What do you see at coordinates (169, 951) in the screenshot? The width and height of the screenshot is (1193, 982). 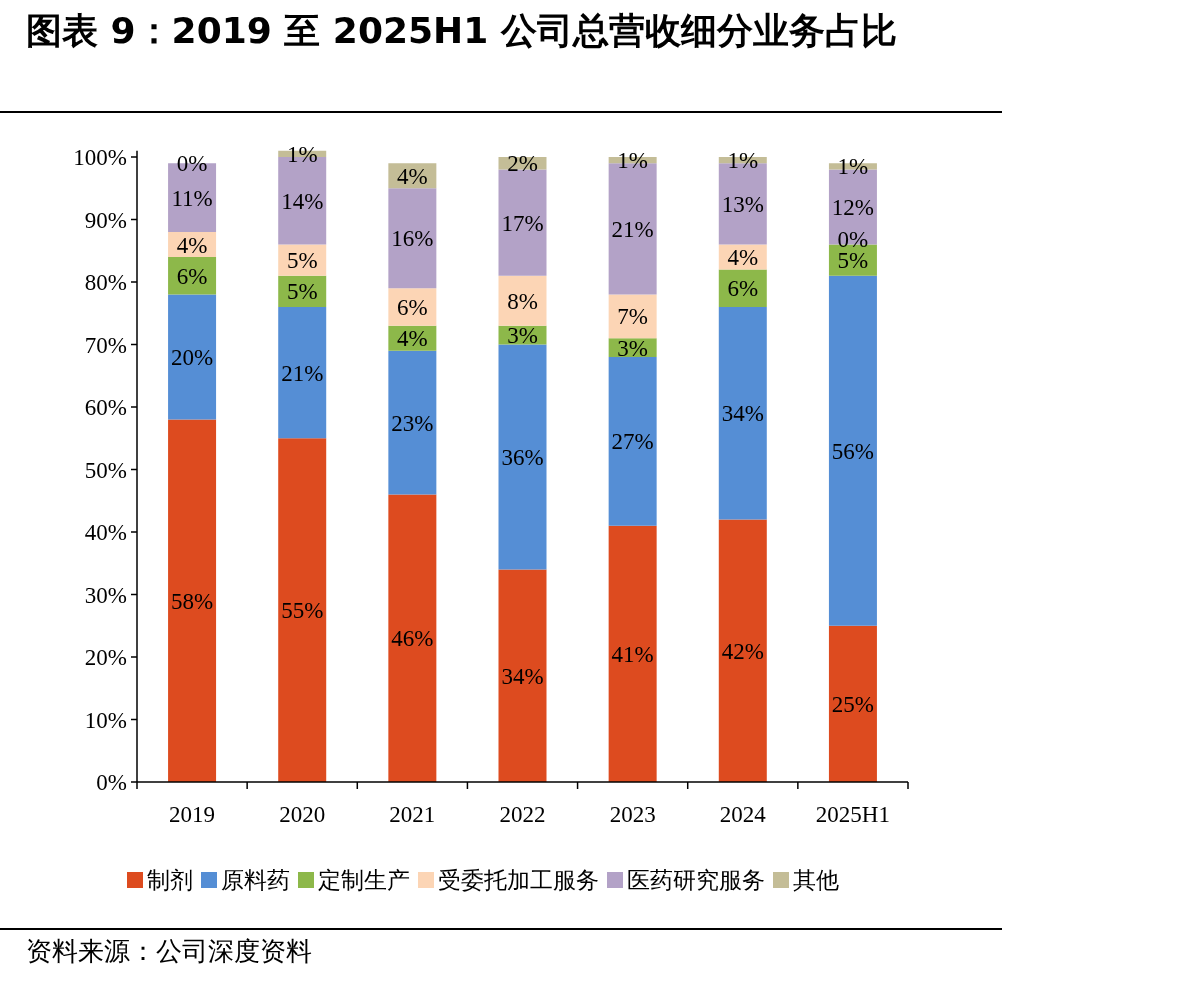 I see `text: 资料来源：公司深度资料` at bounding box center [169, 951].